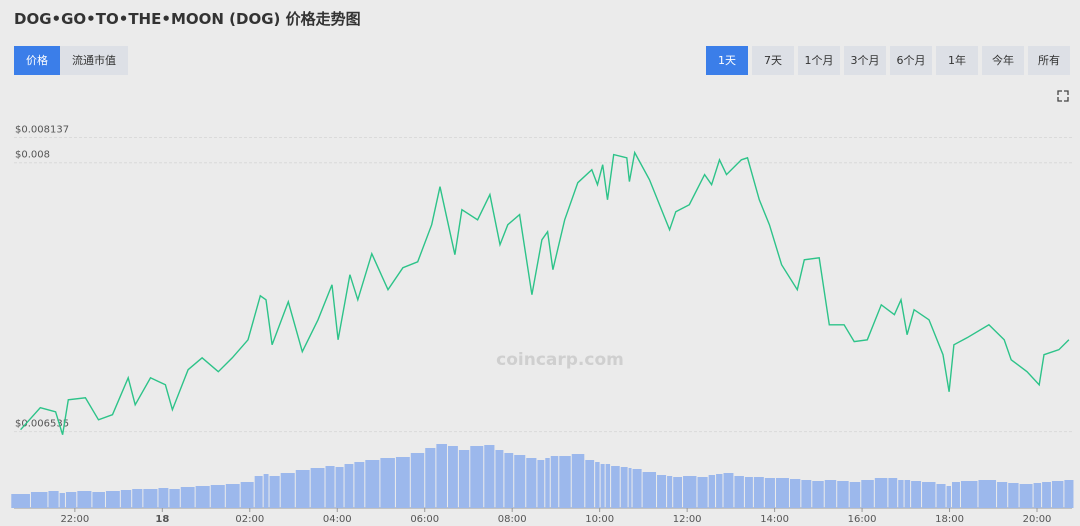 Image resolution: width=1080 pixels, height=526 pixels. I want to click on tab-button: 所有, so click(1049, 60).